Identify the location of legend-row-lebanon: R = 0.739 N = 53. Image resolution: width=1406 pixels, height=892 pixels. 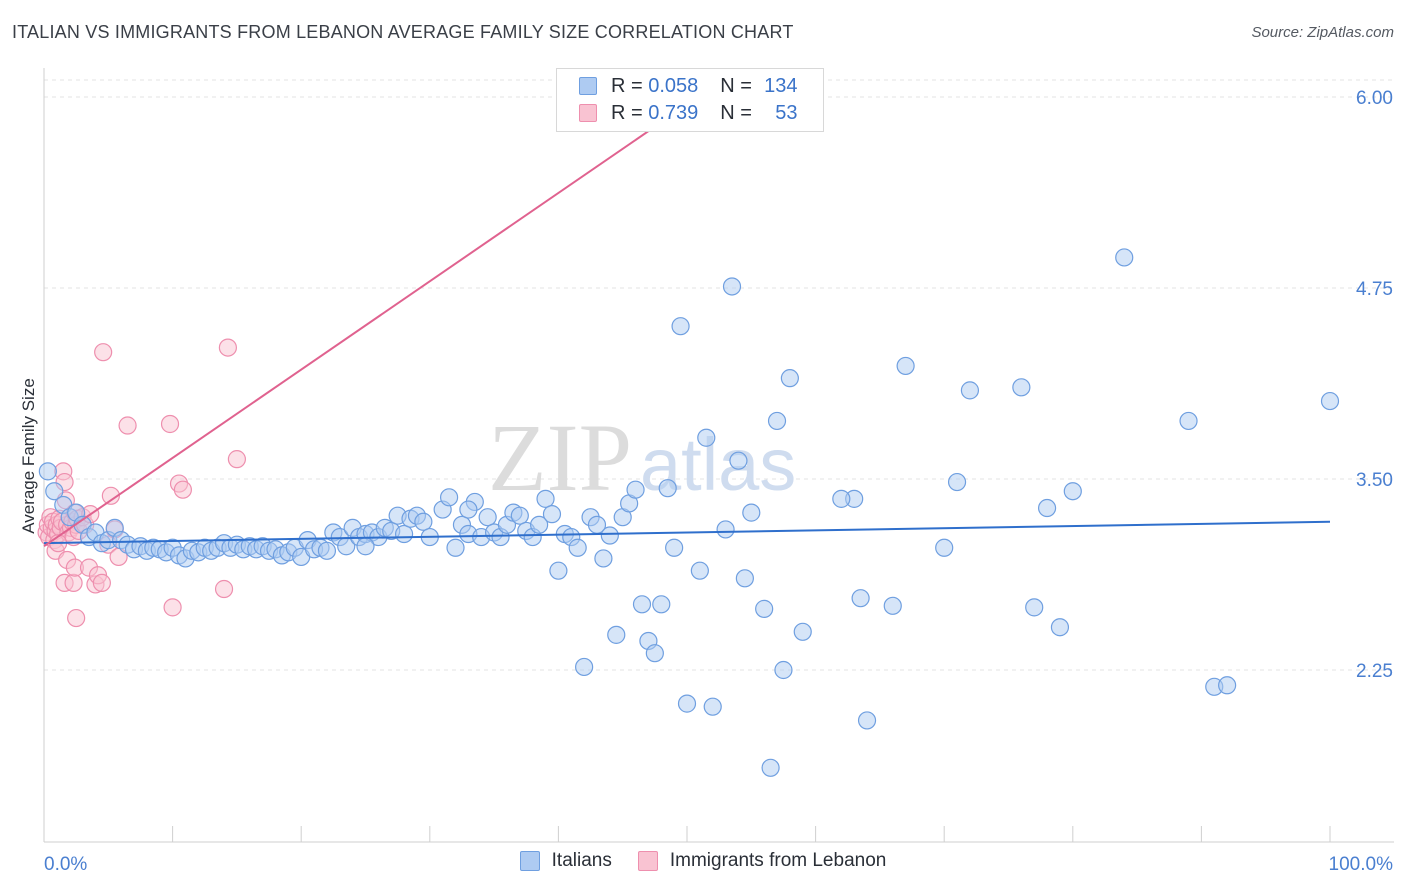
(688, 113).